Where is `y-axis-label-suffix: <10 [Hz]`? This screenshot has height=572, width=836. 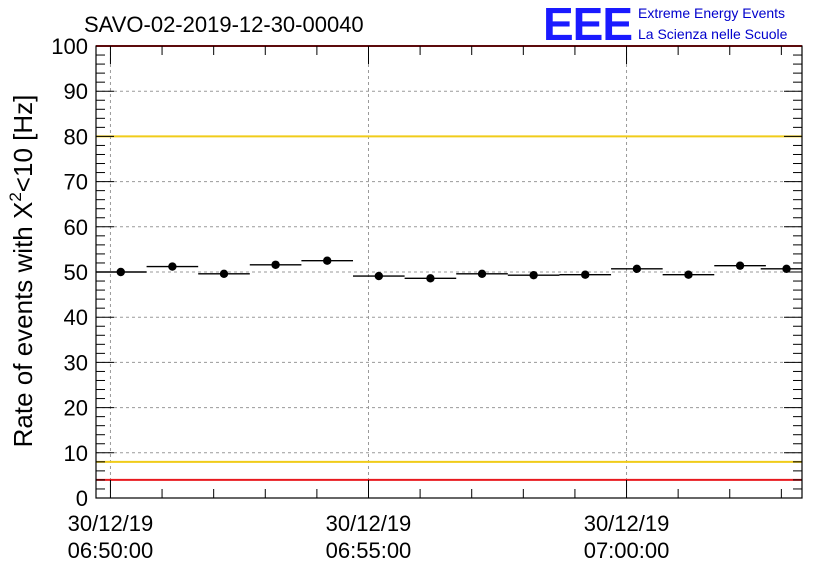
y-axis-label-suffix: <10 [Hz] is located at coordinates (23, 144).